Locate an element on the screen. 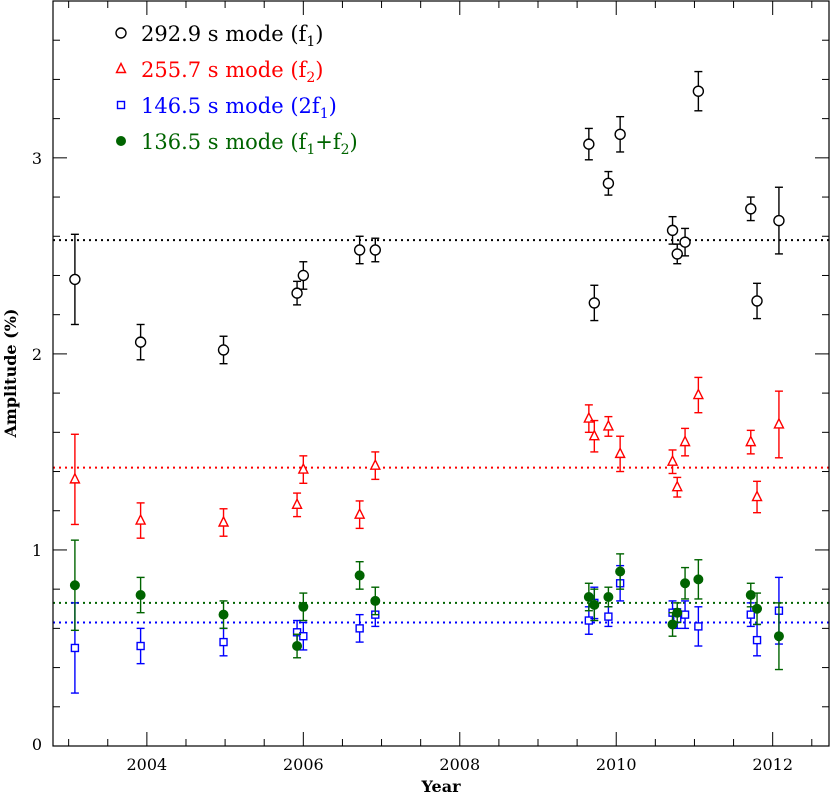  legend-entry: 136.5 s mode (f1+f2) is located at coordinates (249, 144).